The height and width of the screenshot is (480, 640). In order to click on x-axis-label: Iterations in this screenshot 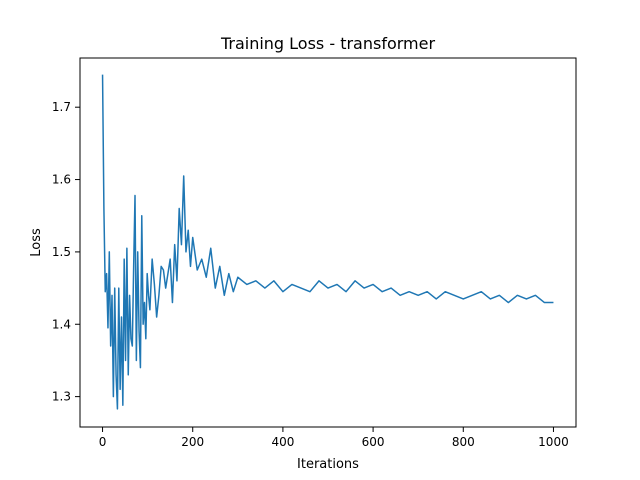, I will do `click(328, 464)`.